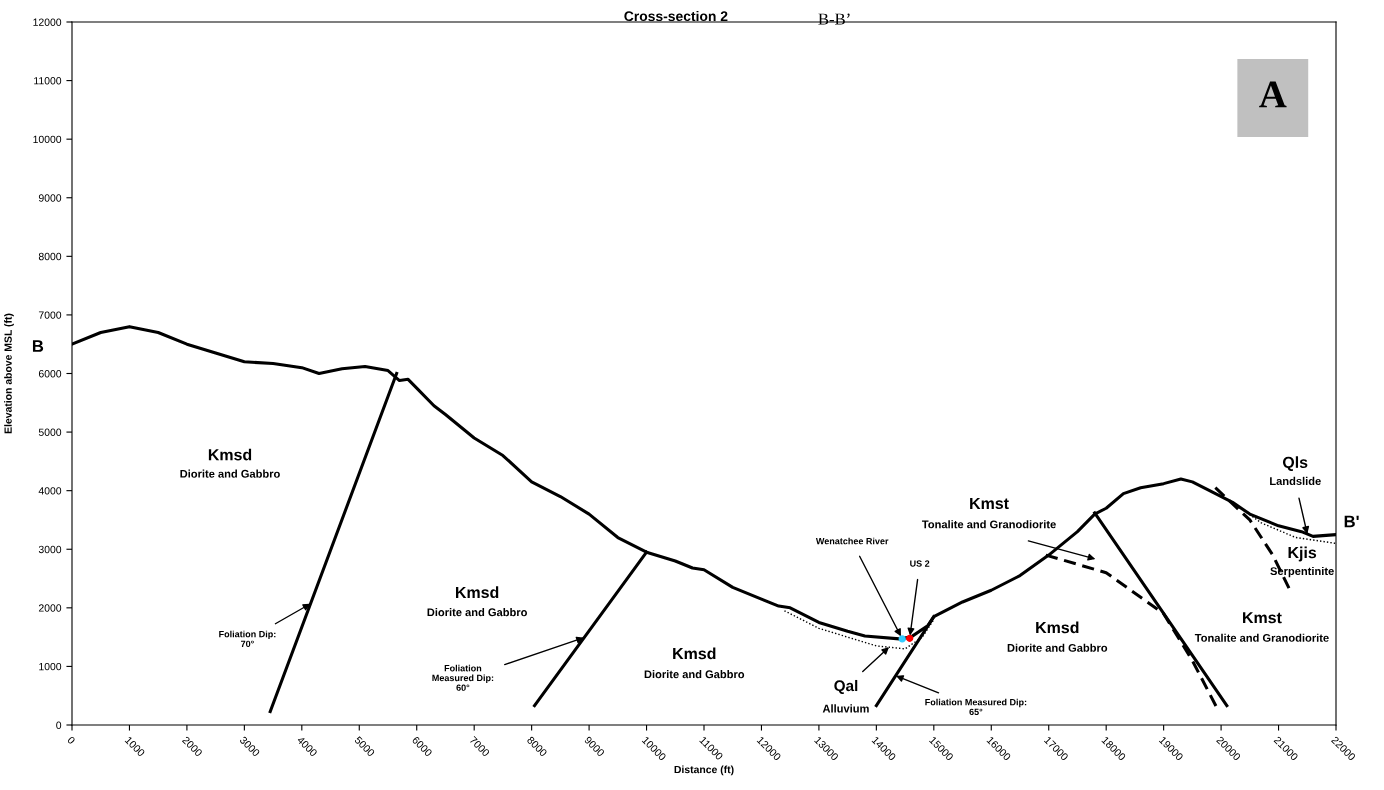 The height and width of the screenshot is (790, 1384). I want to click on annotation: Qal, so click(846, 687).